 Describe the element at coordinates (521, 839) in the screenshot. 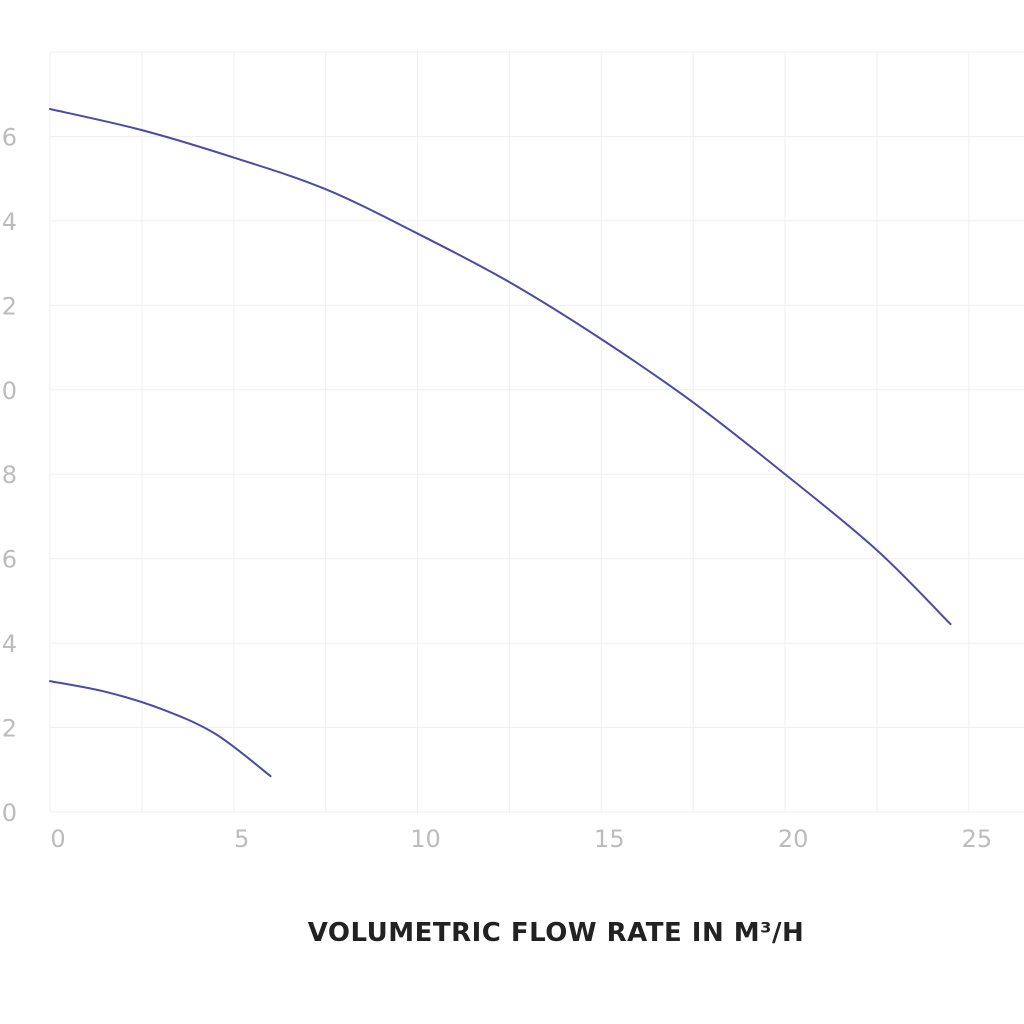

I see `x-axis-ticks: 0 5 10 15 20 25` at that location.